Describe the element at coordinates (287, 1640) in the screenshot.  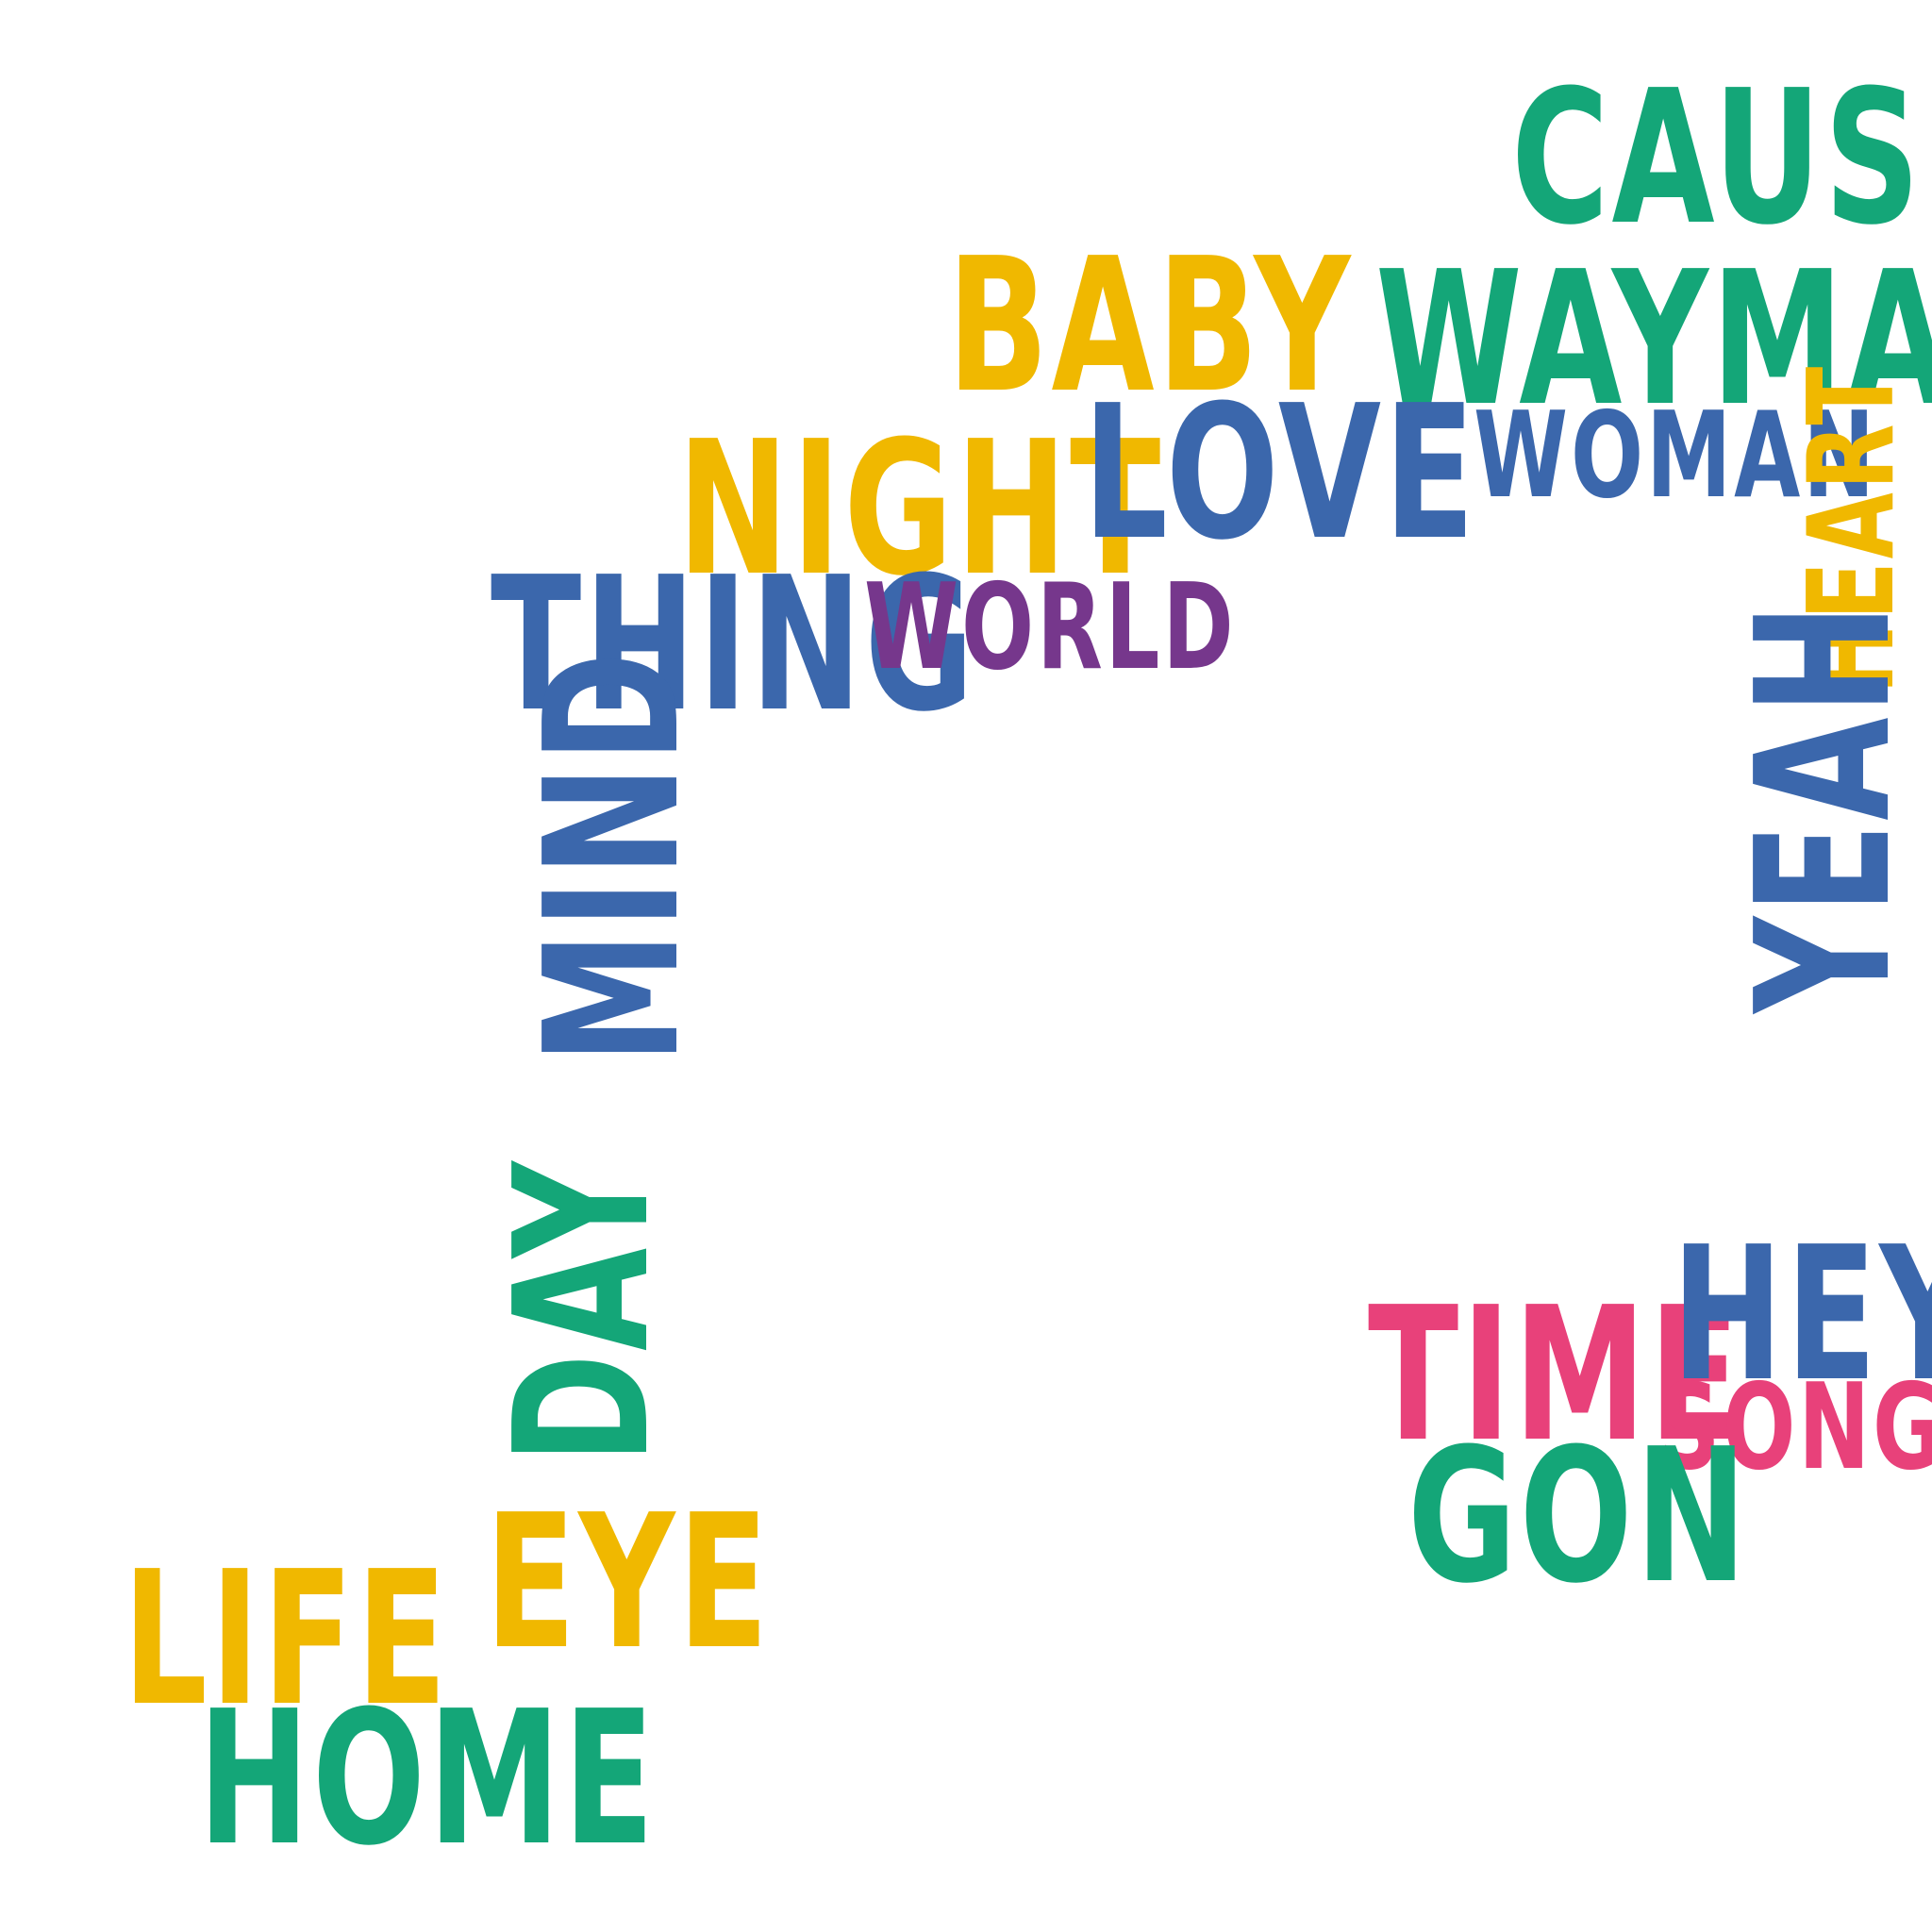
I see `word-life: LIFE` at that location.